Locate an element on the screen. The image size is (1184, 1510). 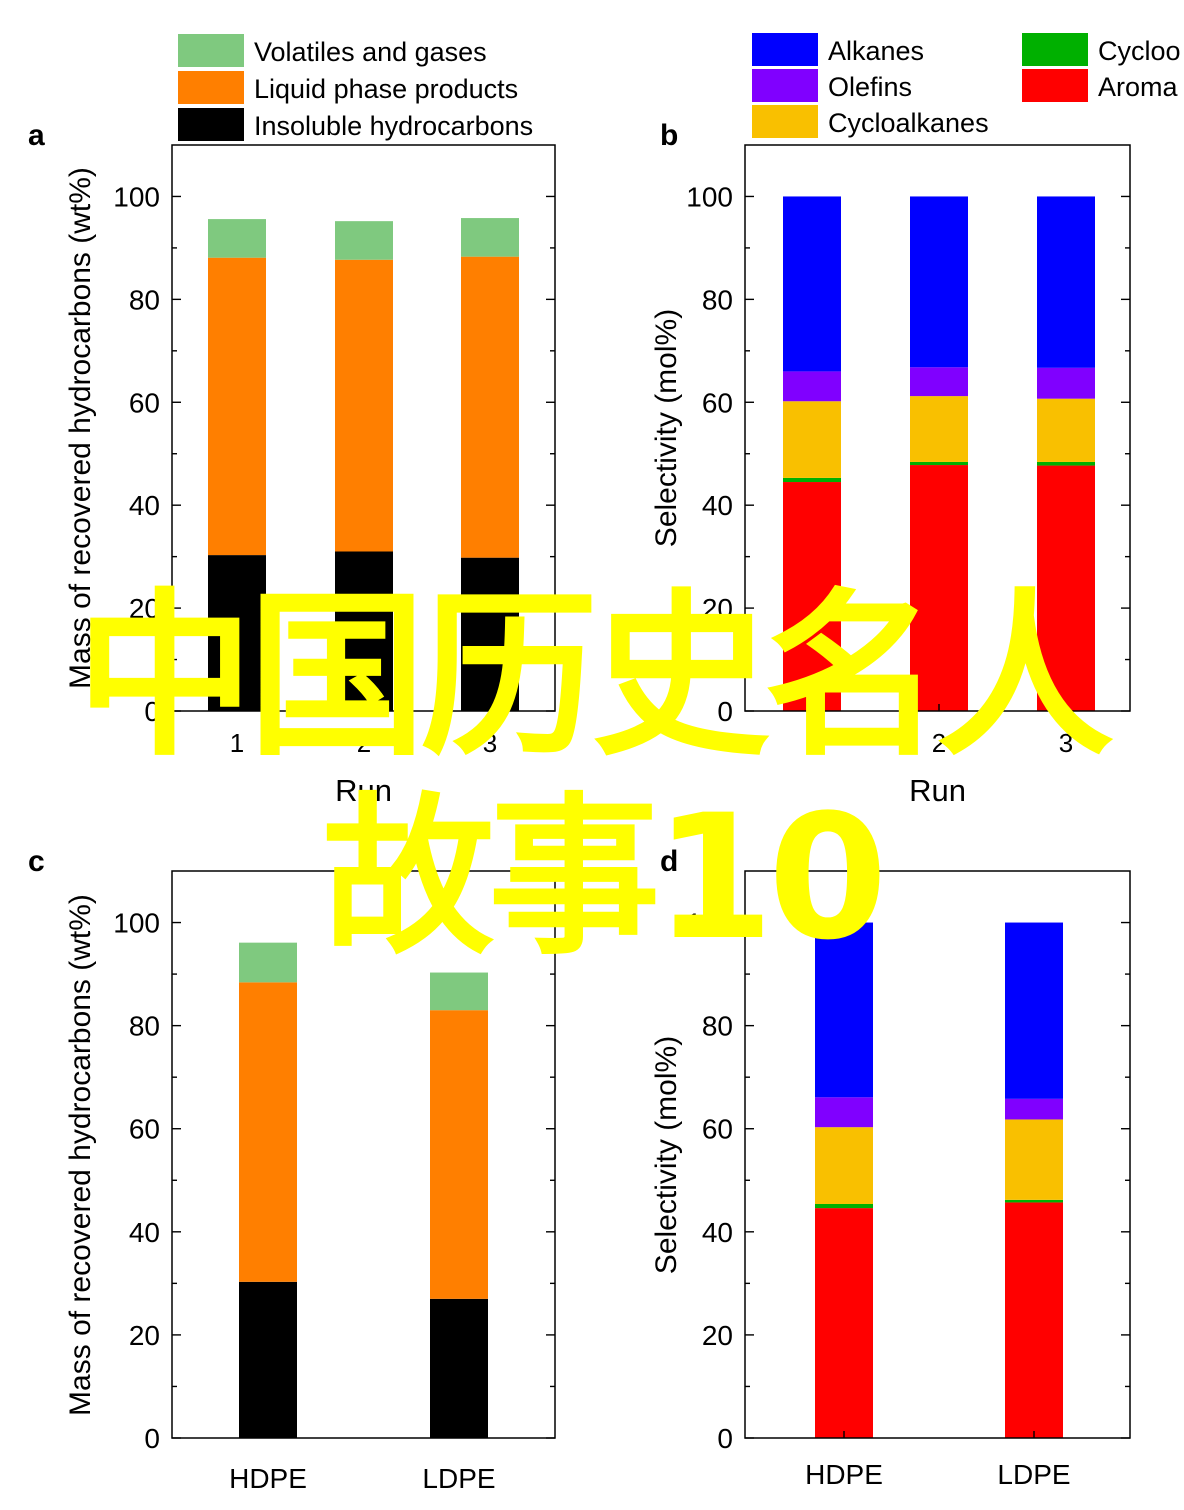
legend-label: Olefins is located at coordinates (870, 87).